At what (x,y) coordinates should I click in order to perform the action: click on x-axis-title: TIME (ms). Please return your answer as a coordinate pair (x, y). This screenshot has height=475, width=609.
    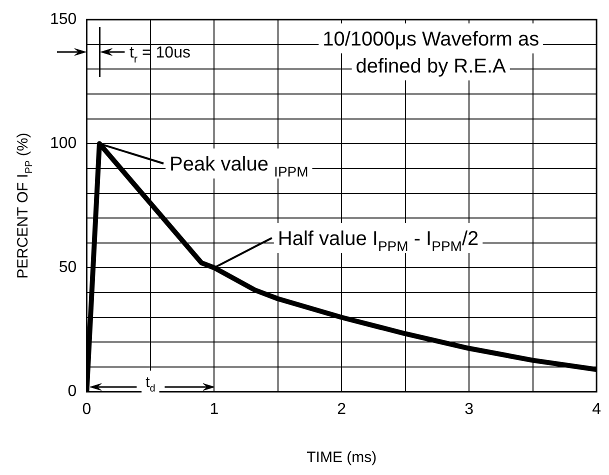
    Looking at the image, I should click on (341, 457).